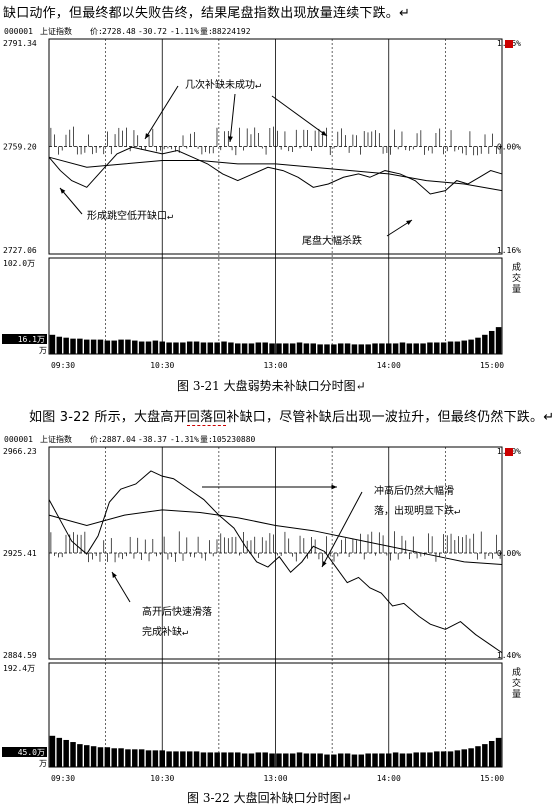 This screenshot has width=552, height=806. Describe the element at coordinates (20, 553) in the screenshot. I see `y-left-mid: 2925.41` at that location.